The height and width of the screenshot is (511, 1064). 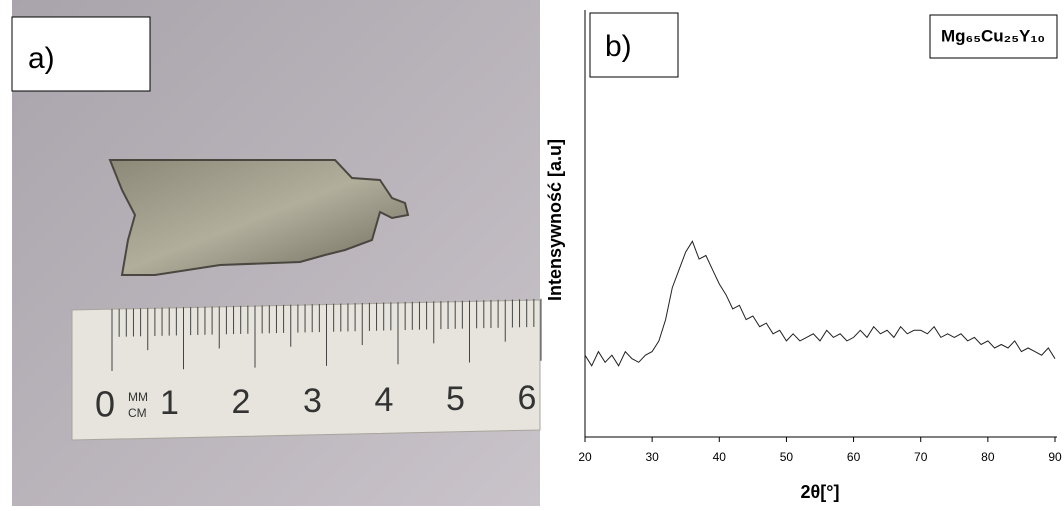 What do you see at coordinates (652, 457) in the screenshot?
I see `x-tick-label: 30` at bounding box center [652, 457].